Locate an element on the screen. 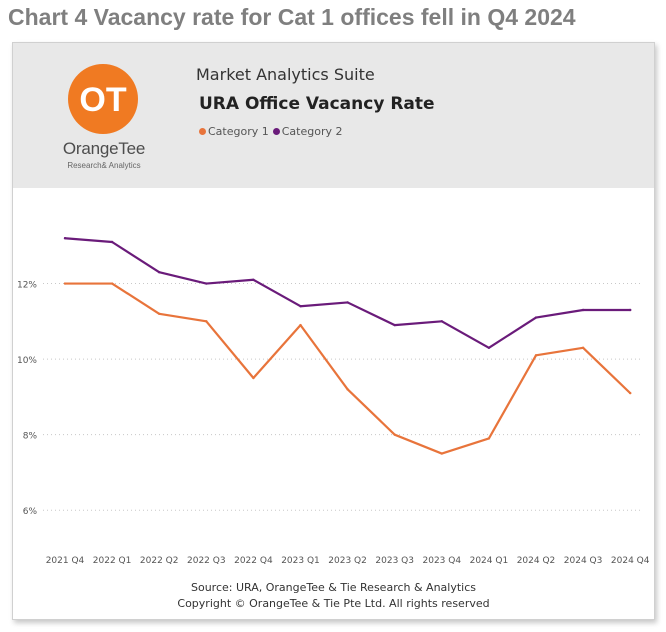 This screenshot has width=666, height=632. y-tick-label: 8% is located at coordinates (30, 437).